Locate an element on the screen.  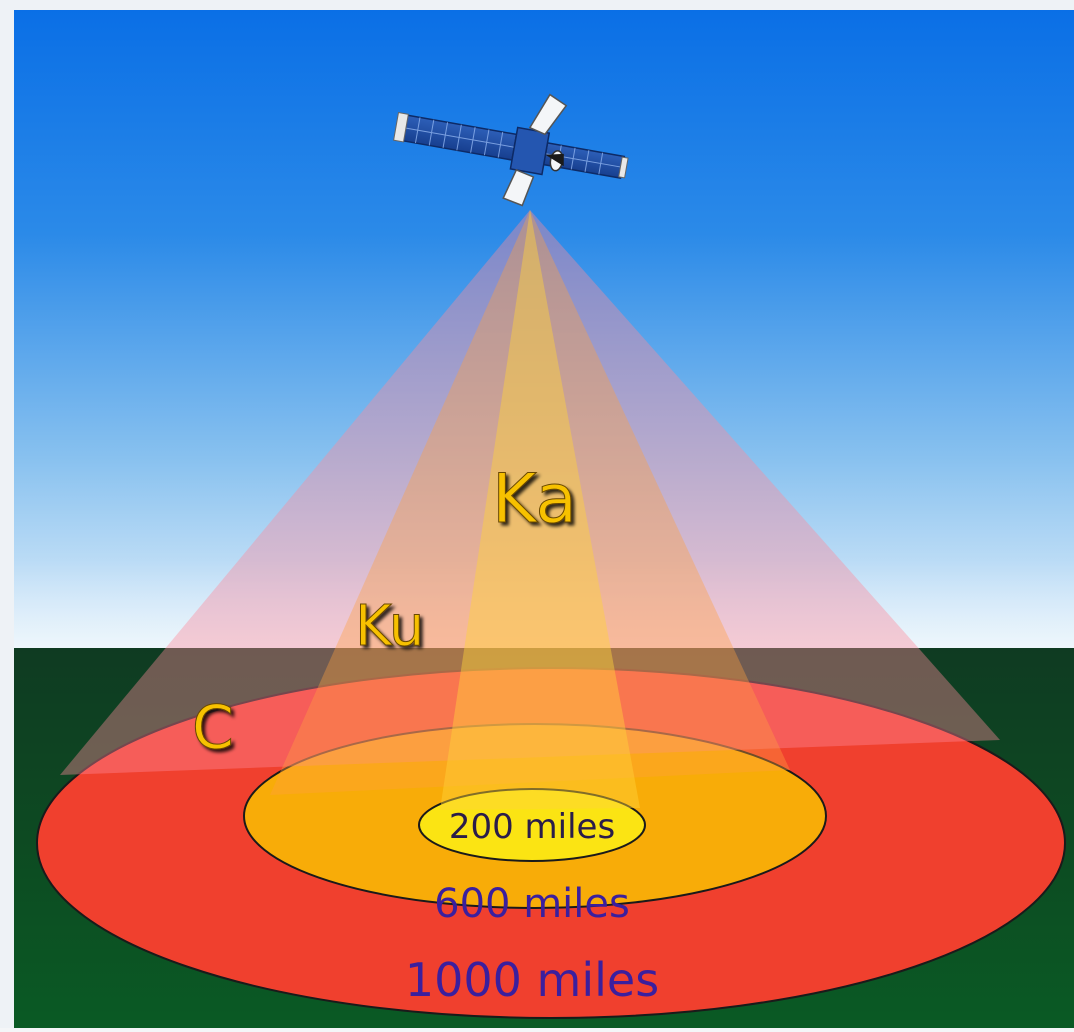
satellite-icon is located at coordinates (511, 150).